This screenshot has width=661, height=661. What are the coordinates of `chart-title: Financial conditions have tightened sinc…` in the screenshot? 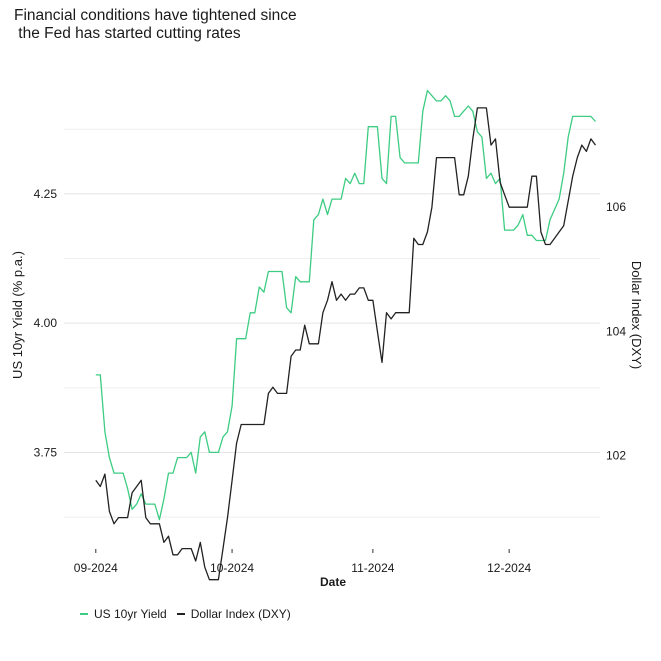 It's located at (155, 24).